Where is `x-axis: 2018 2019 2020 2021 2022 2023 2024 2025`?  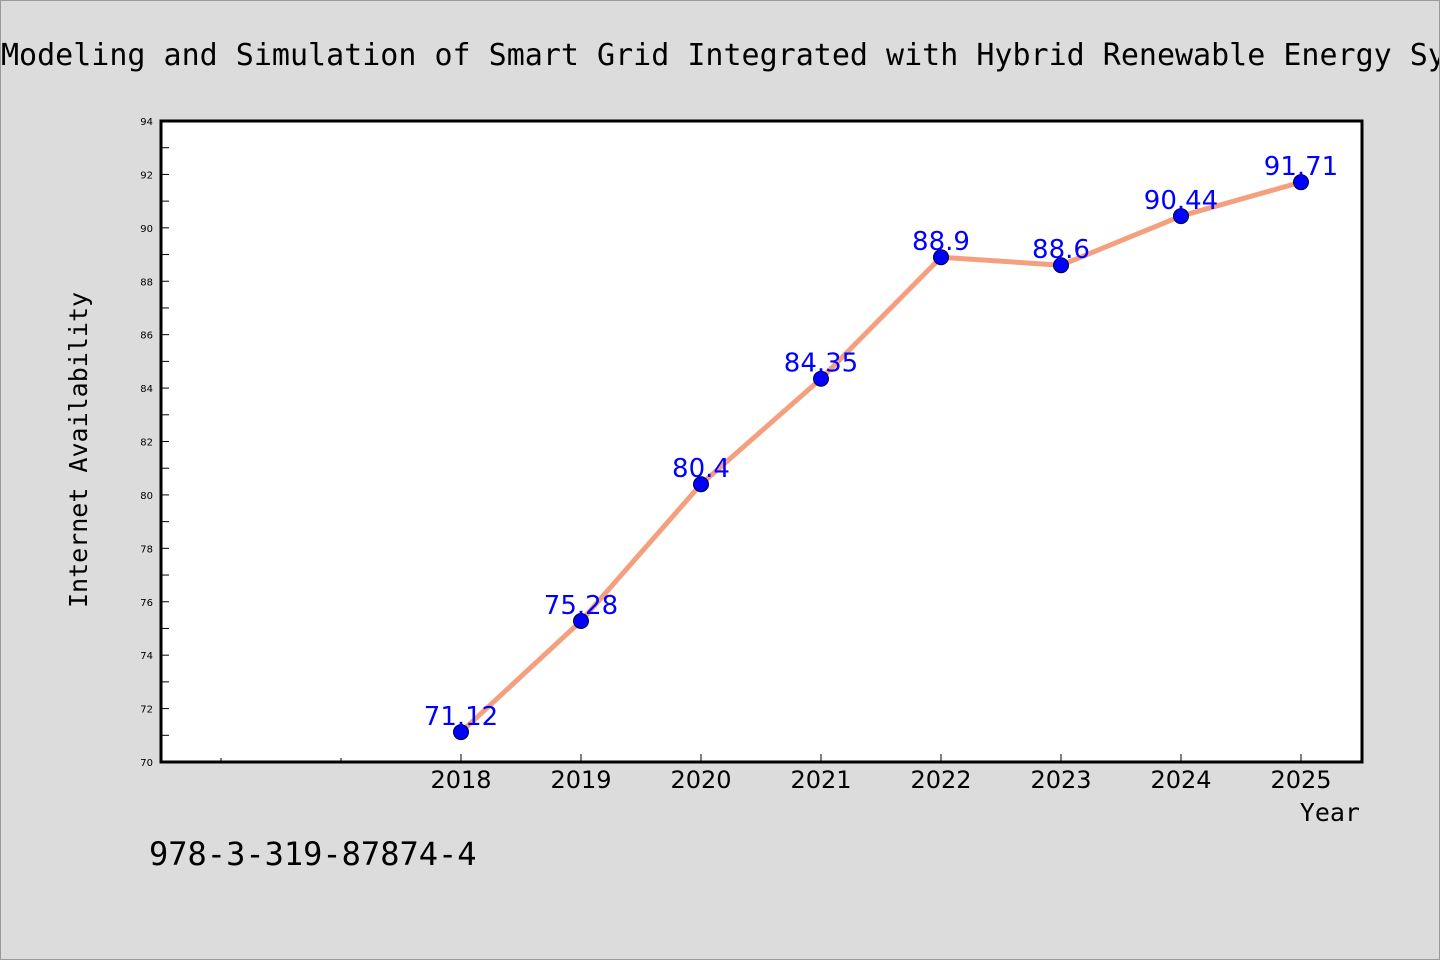
x-axis: 2018 2019 2020 2021 2022 2023 2024 2025 is located at coordinates (776, 774).